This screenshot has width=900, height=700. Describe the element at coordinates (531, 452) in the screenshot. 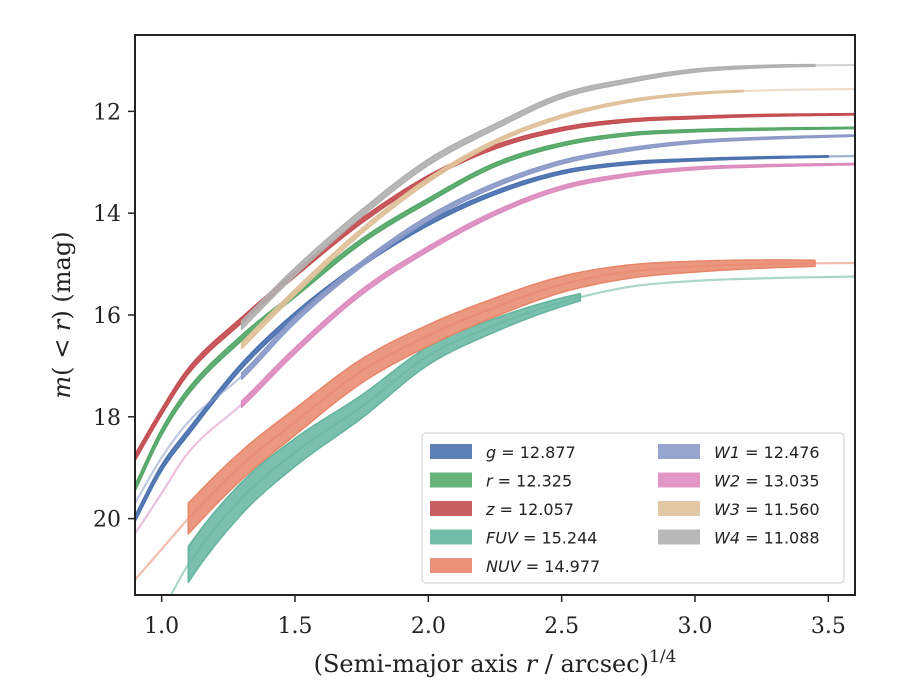

I see `legend-label: g = 12.877` at that location.